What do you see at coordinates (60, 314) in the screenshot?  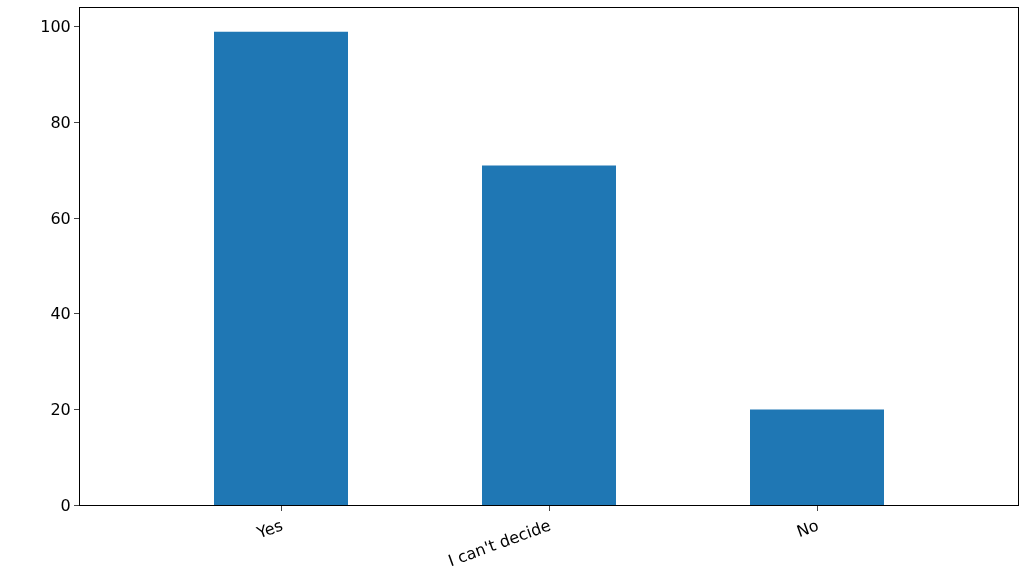 I see `y-tick-label: 40` at bounding box center [60, 314].